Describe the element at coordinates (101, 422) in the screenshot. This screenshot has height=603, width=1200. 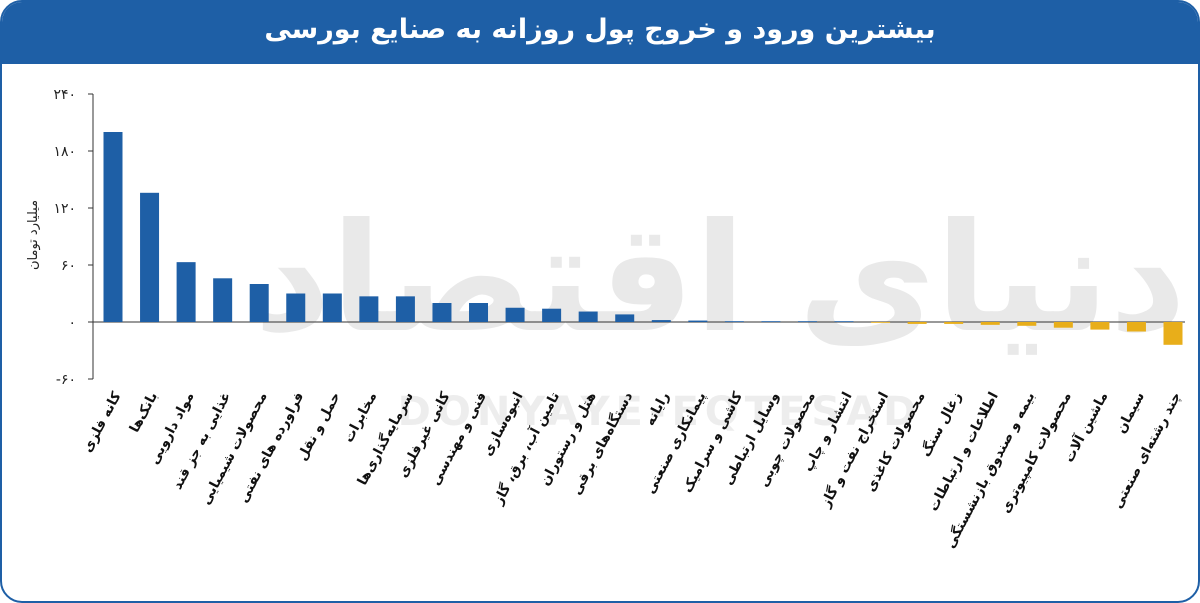
I see `category-label: کانه فلزی` at that location.